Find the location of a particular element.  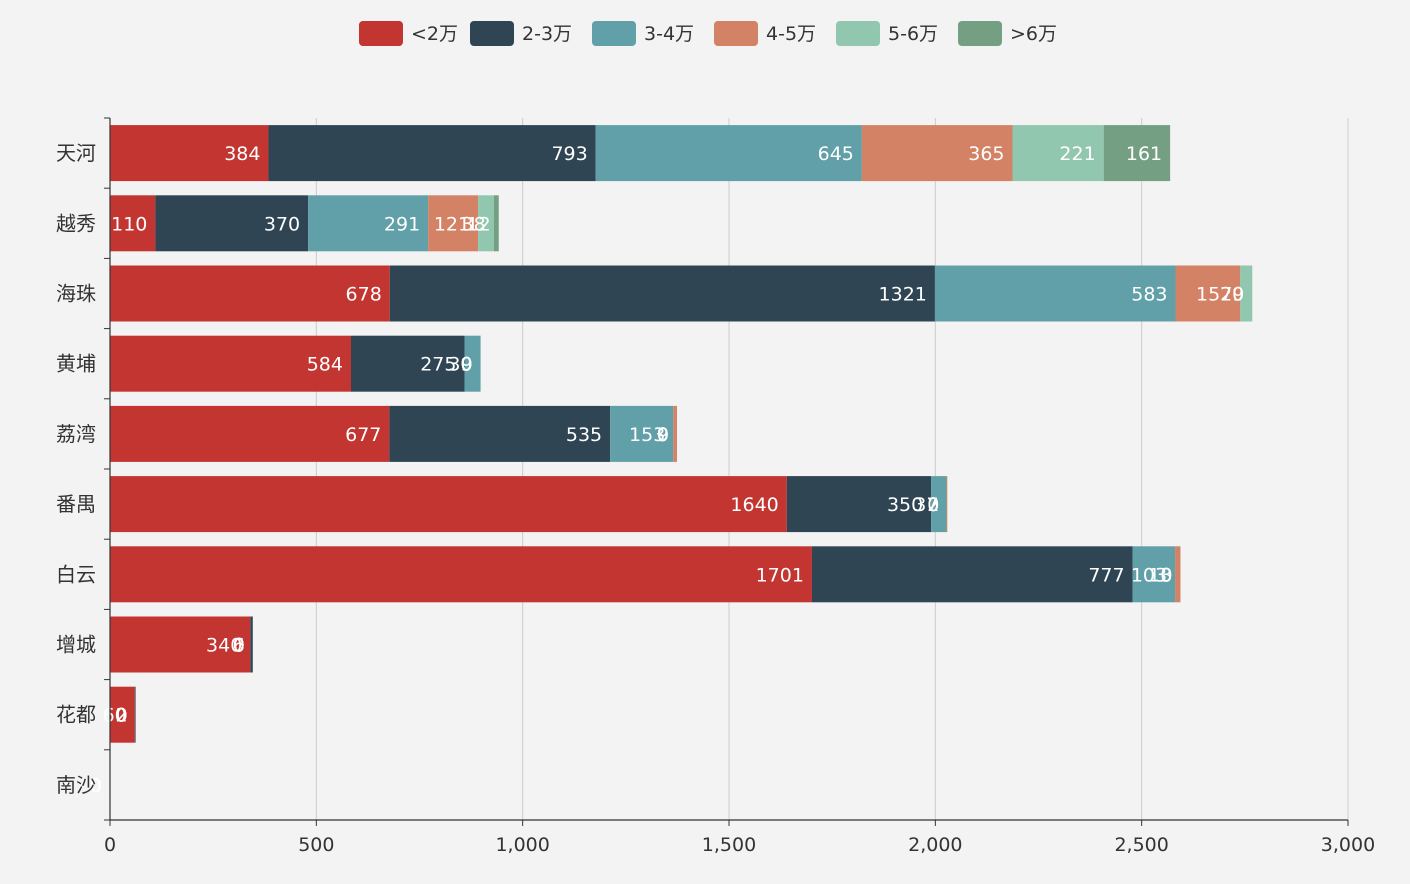

category-label: 越秀 is located at coordinates (76, 223).